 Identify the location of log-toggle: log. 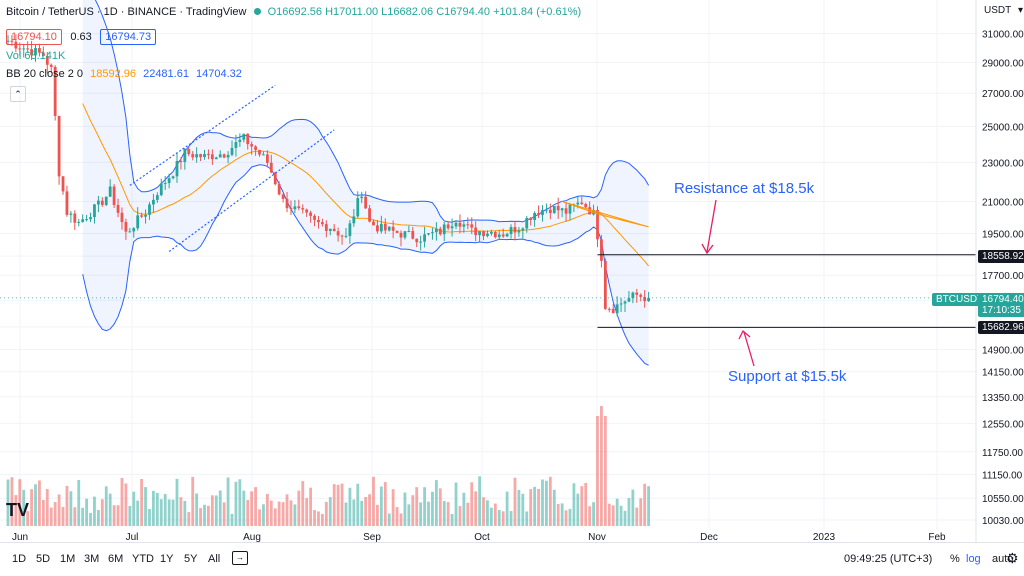
(973, 559).